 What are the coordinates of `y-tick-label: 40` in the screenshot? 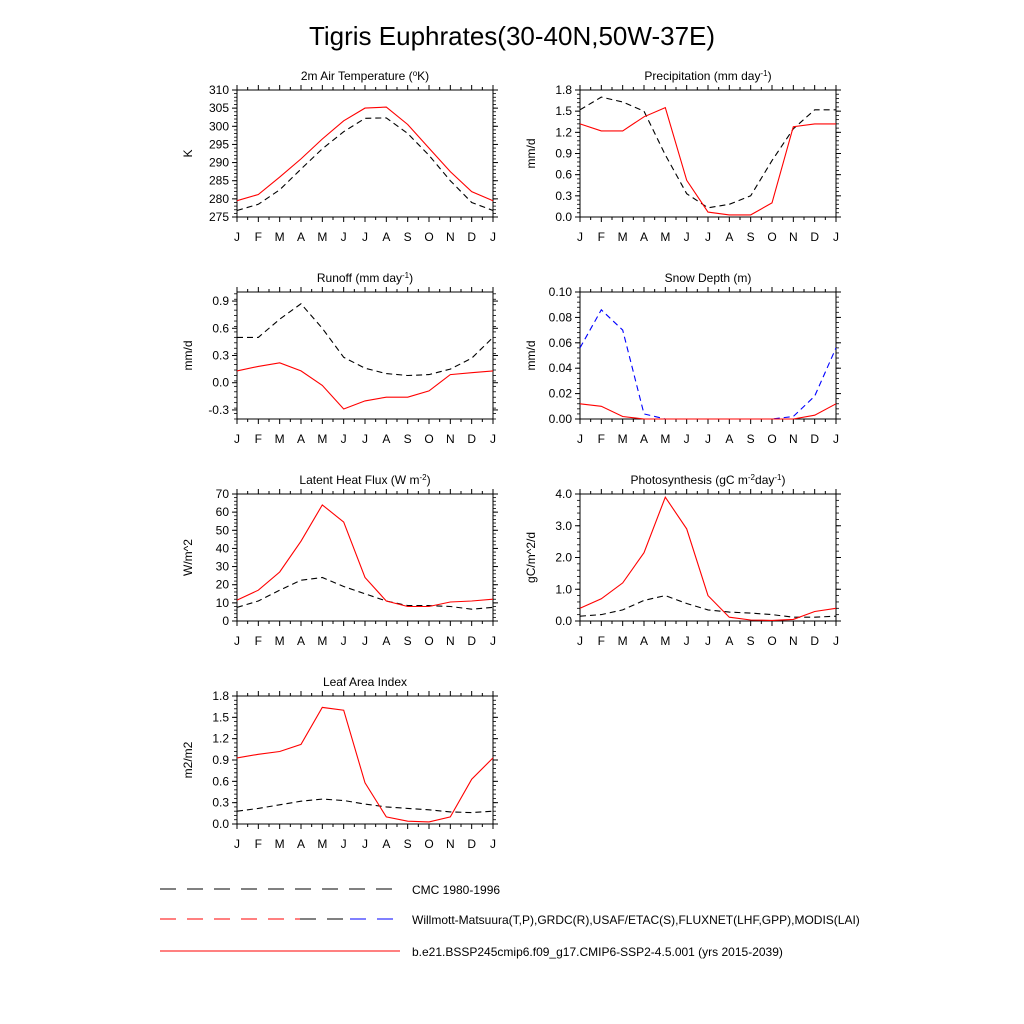 It's located at (223, 548).